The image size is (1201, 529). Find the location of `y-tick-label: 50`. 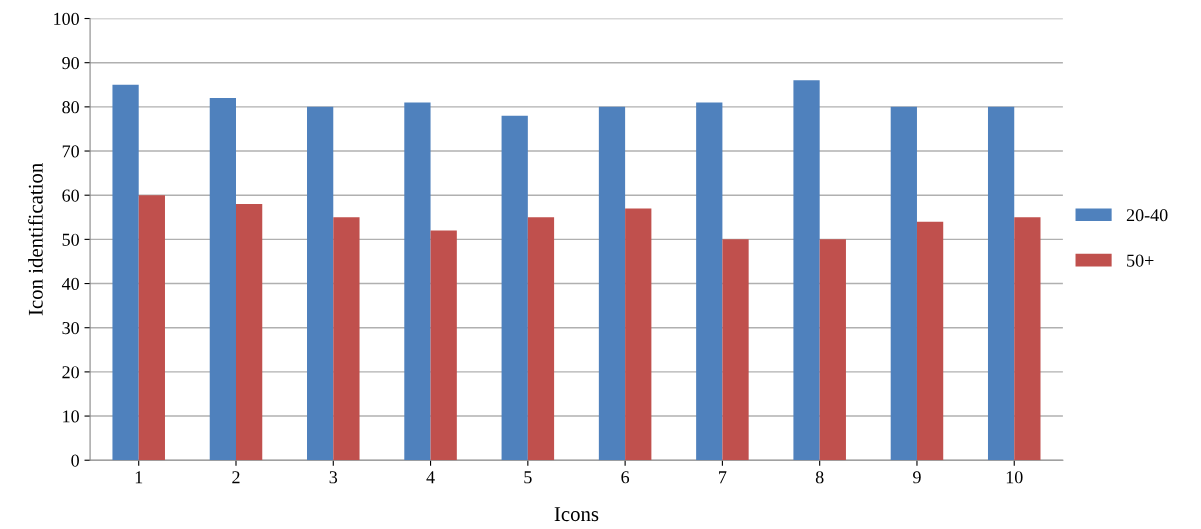

y-tick-label: 50 is located at coordinates (70, 239).